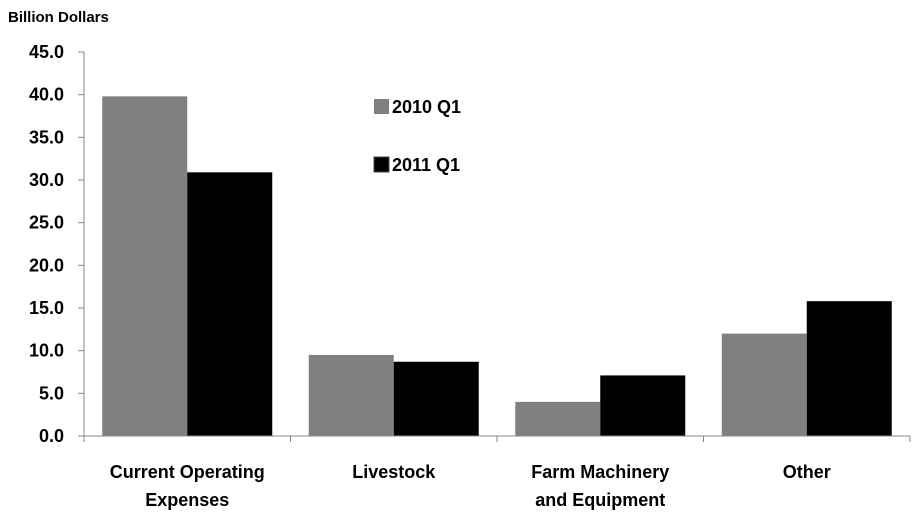 The height and width of the screenshot is (521, 921). I want to click on x-category-label: Farm Machinery and Equipment, so click(600, 486).